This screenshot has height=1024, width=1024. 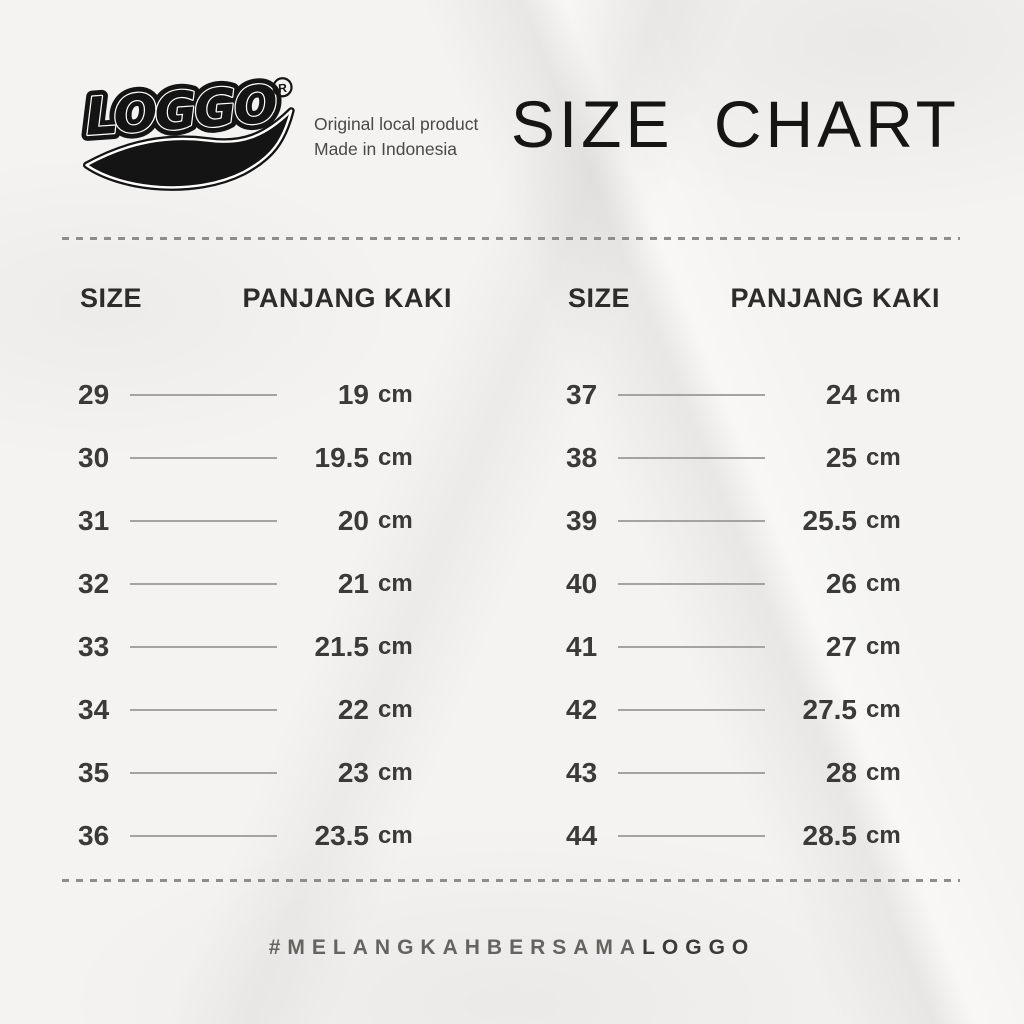 What do you see at coordinates (455, 947) in the screenshot?
I see `hashtag-text: #MELANGKAHBERSAMA` at bounding box center [455, 947].